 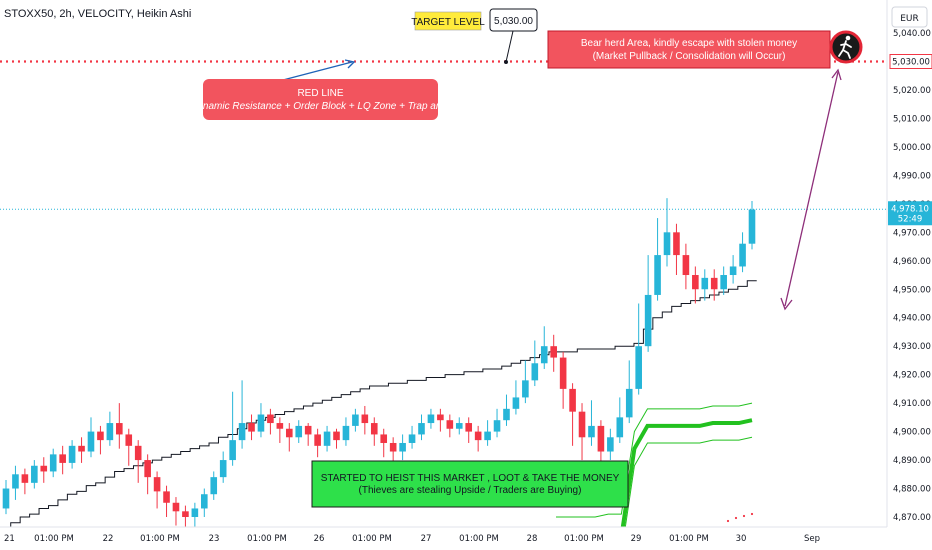 What do you see at coordinates (319, 539) in the screenshot?
I see `x-tick-label: 26` at bounding box center [319, 539].